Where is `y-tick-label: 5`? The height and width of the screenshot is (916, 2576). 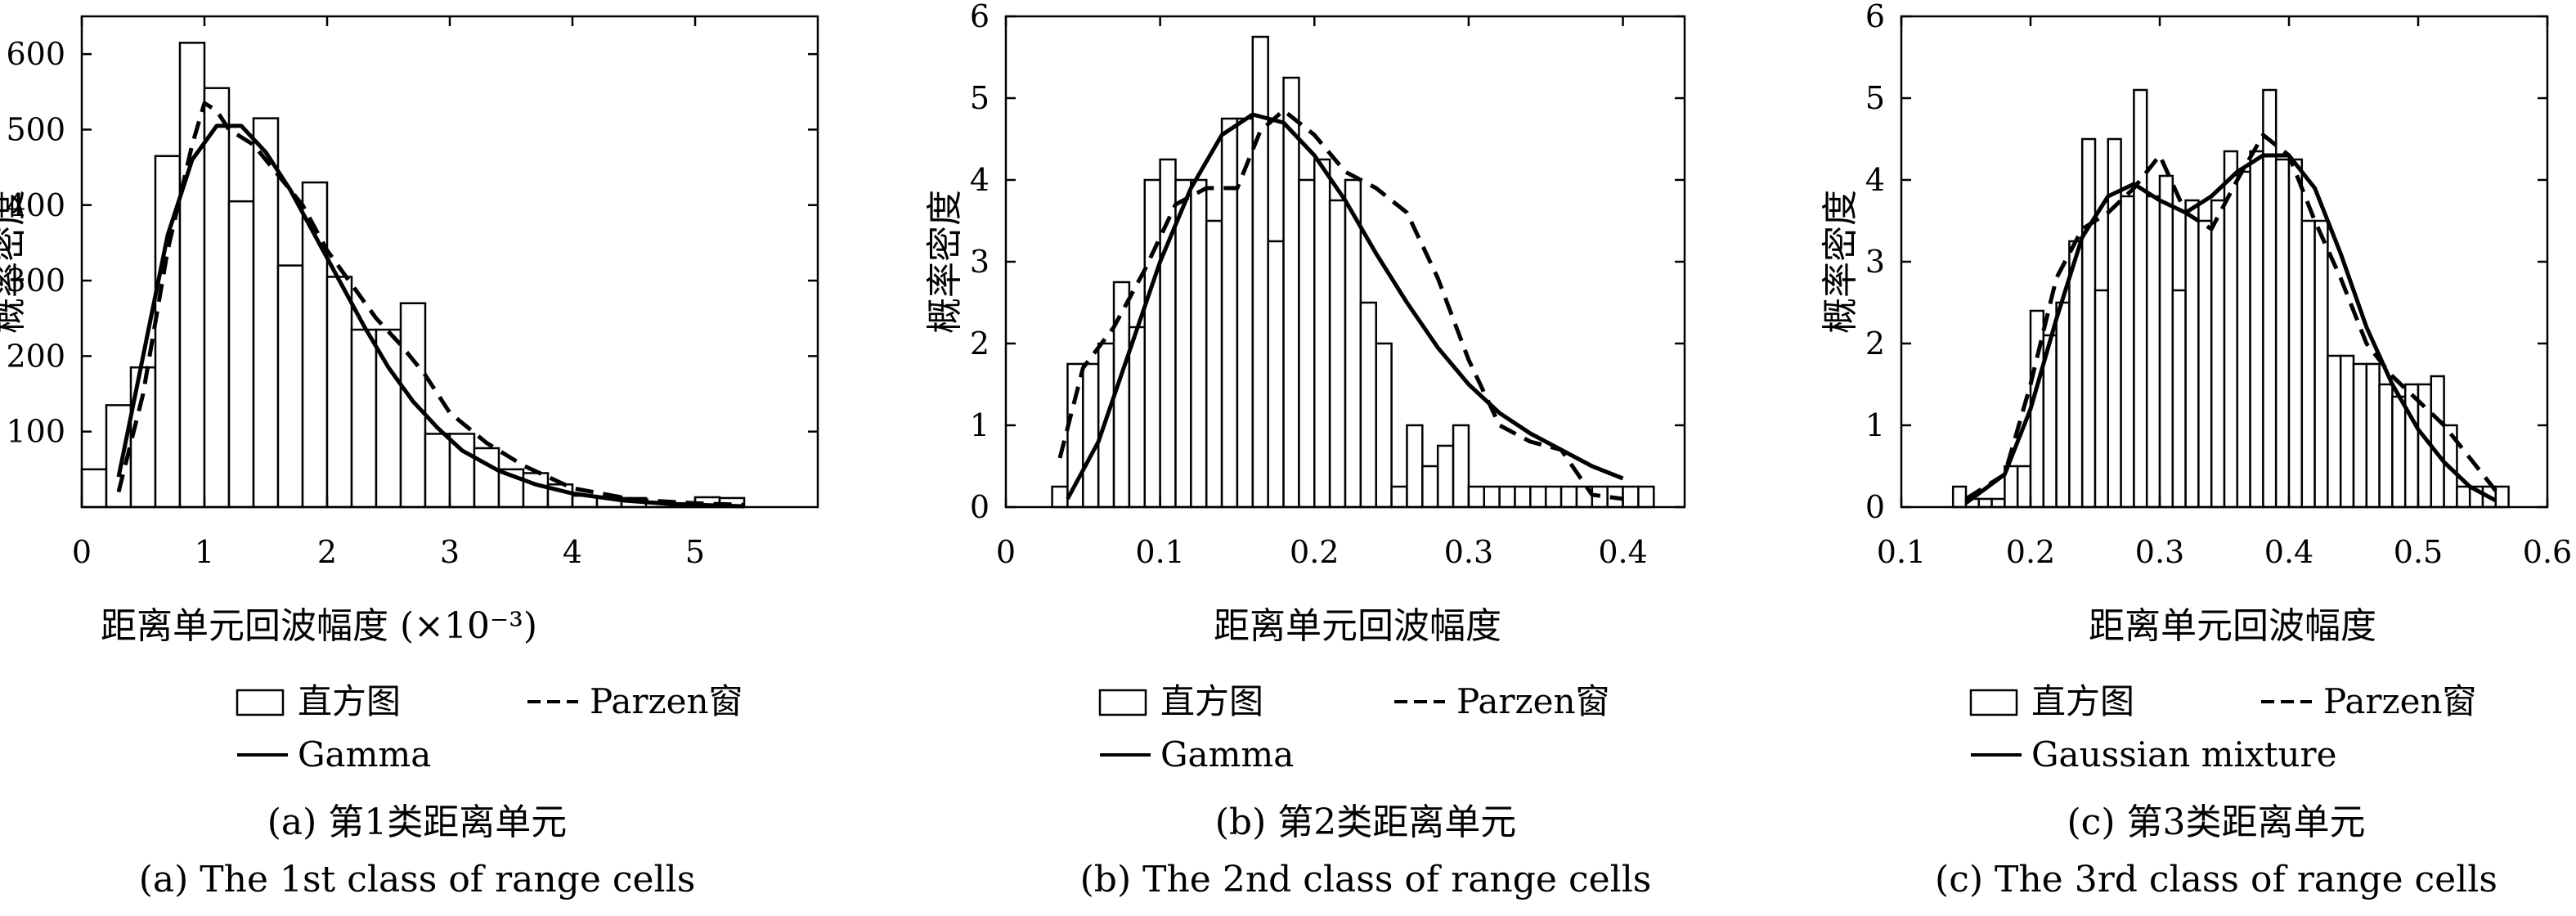
y-tick-label: 5 is located at coordinates (1875, 98).